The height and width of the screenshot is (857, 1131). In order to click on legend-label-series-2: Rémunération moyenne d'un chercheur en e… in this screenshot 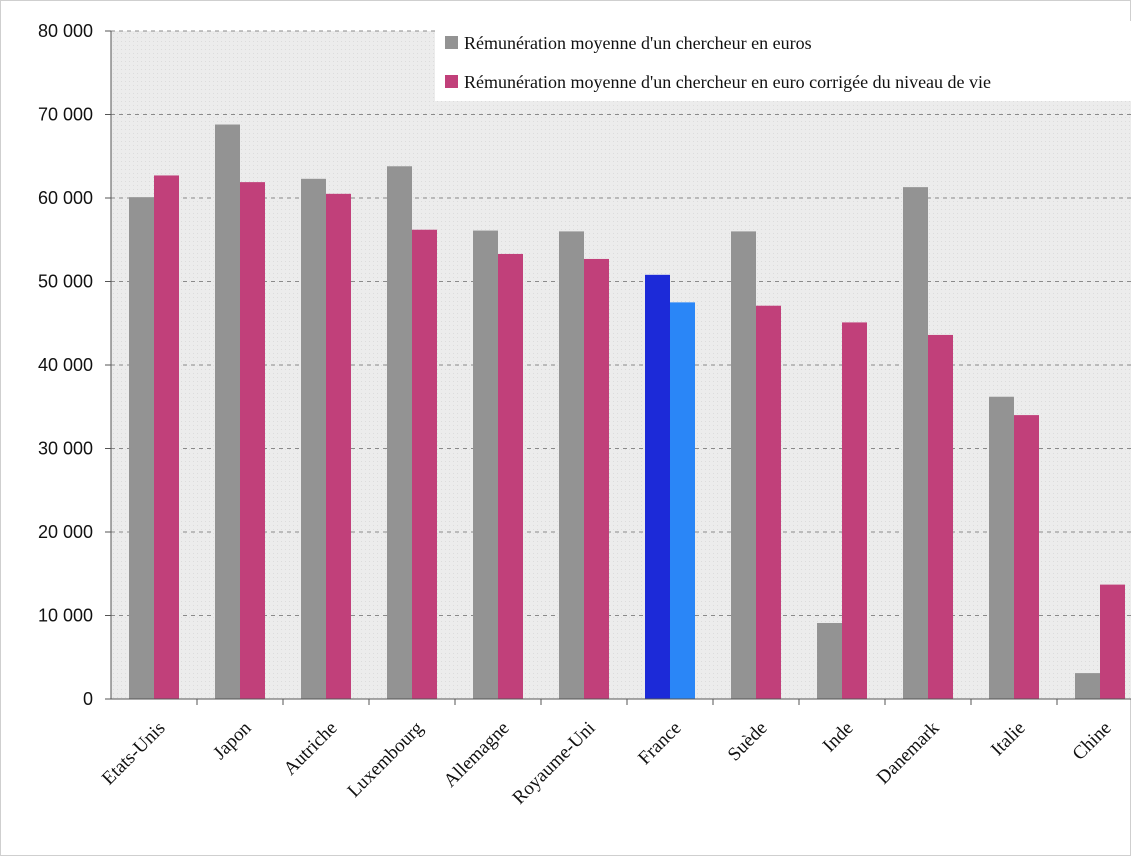, I will do `click(727, 82)`.